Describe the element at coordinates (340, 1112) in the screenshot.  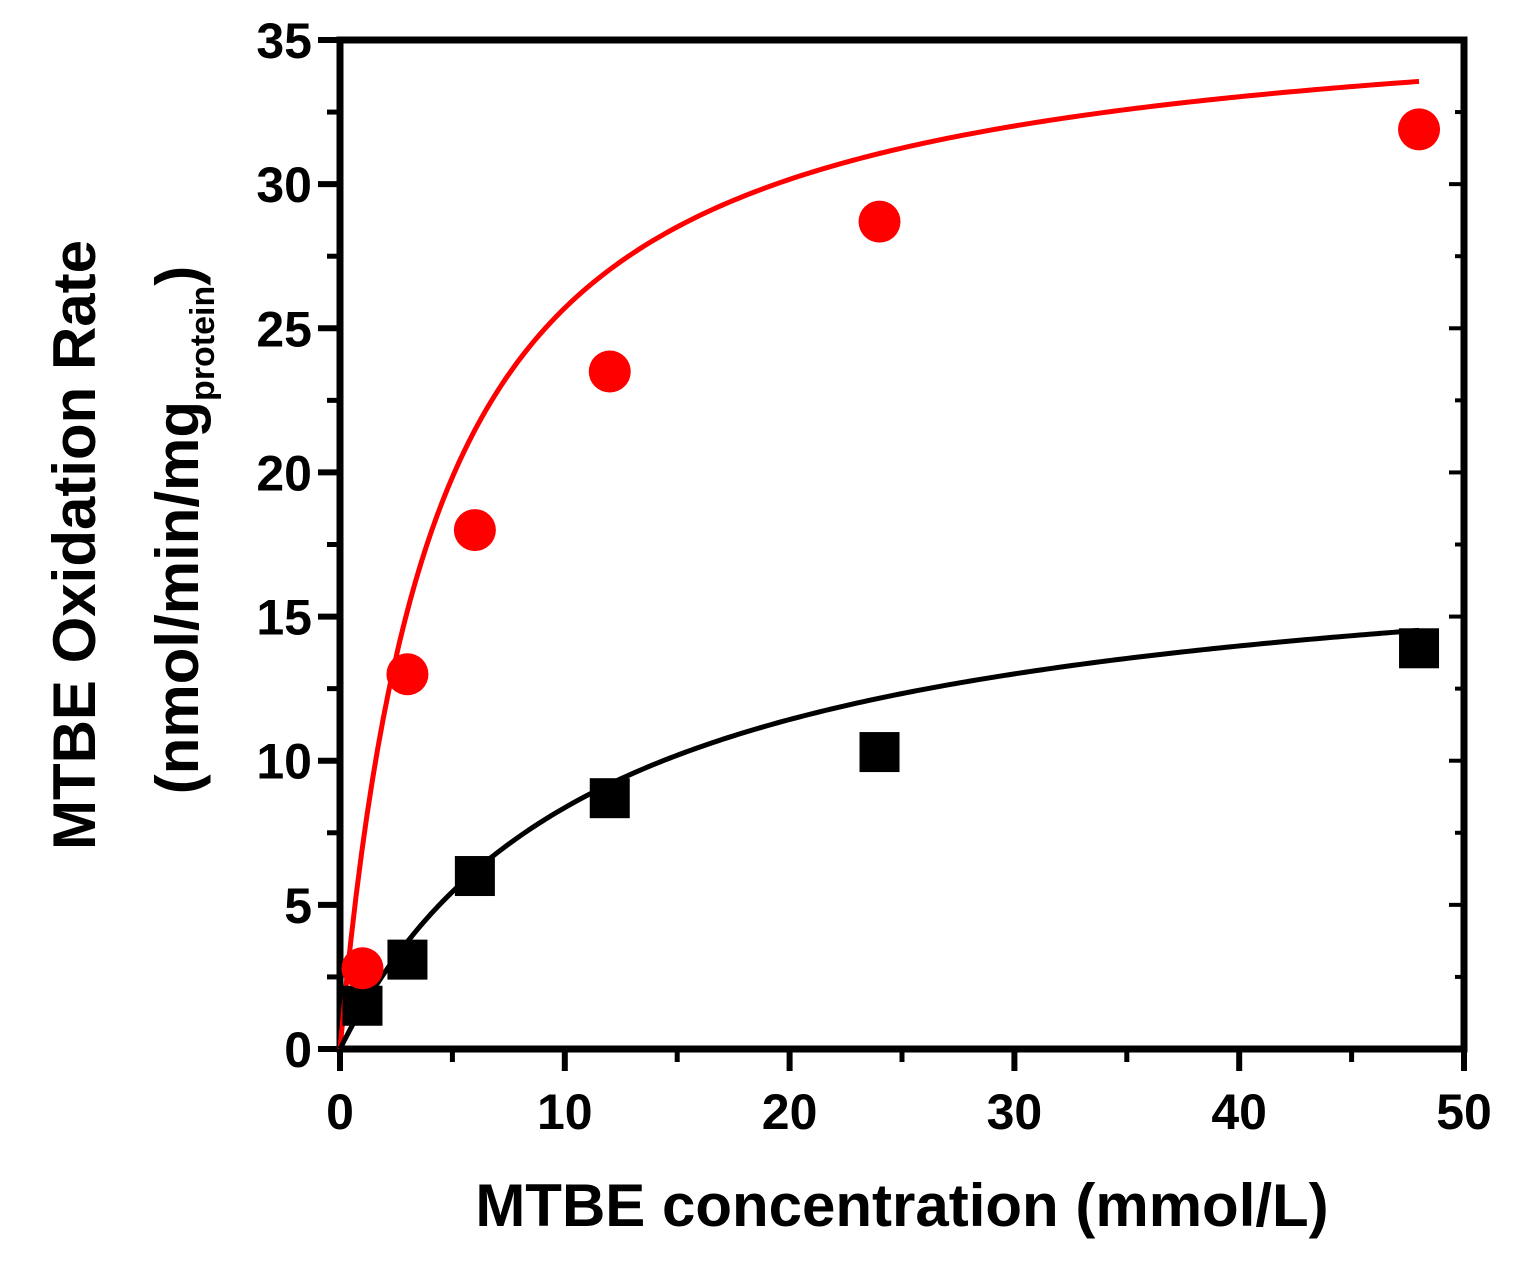
I see `x-tick-label-0: 0` at that location.